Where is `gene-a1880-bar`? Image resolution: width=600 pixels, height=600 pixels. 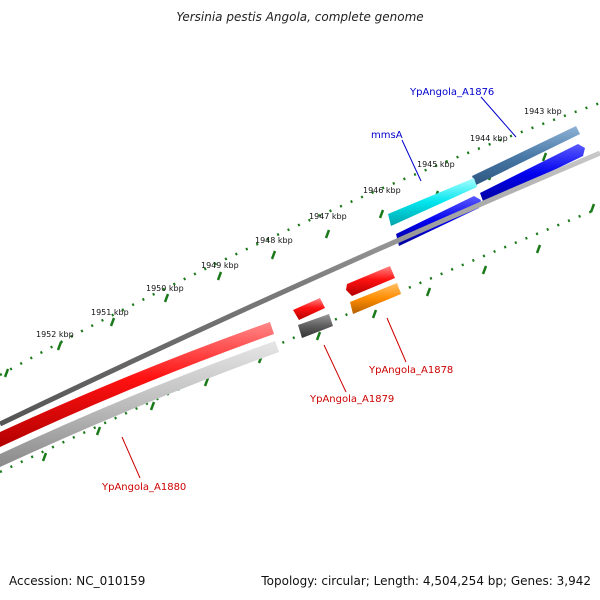 gene-a1880-bar is located at coordinates (137, 384).